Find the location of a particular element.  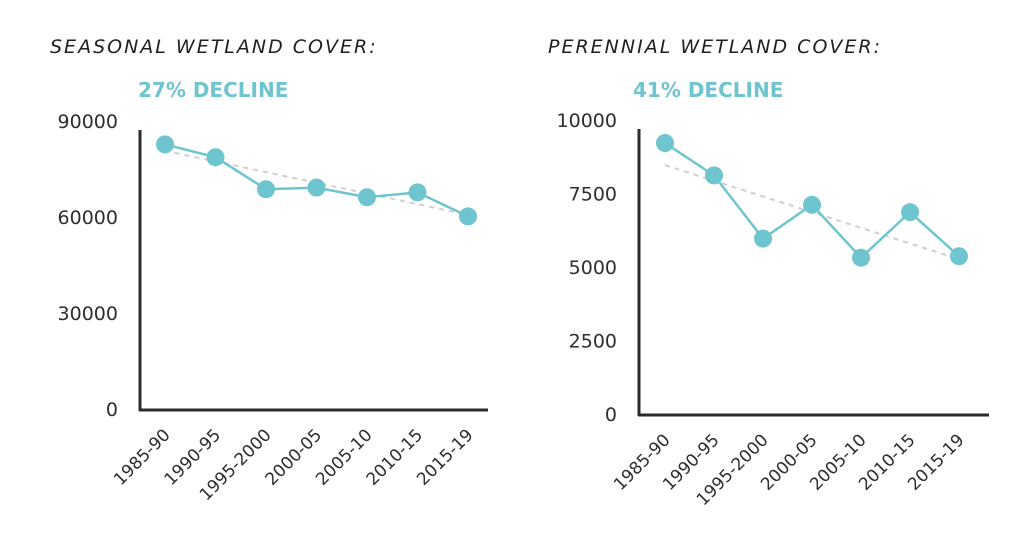

y-tick-label: 7500 is located at coordinates (593, 195).